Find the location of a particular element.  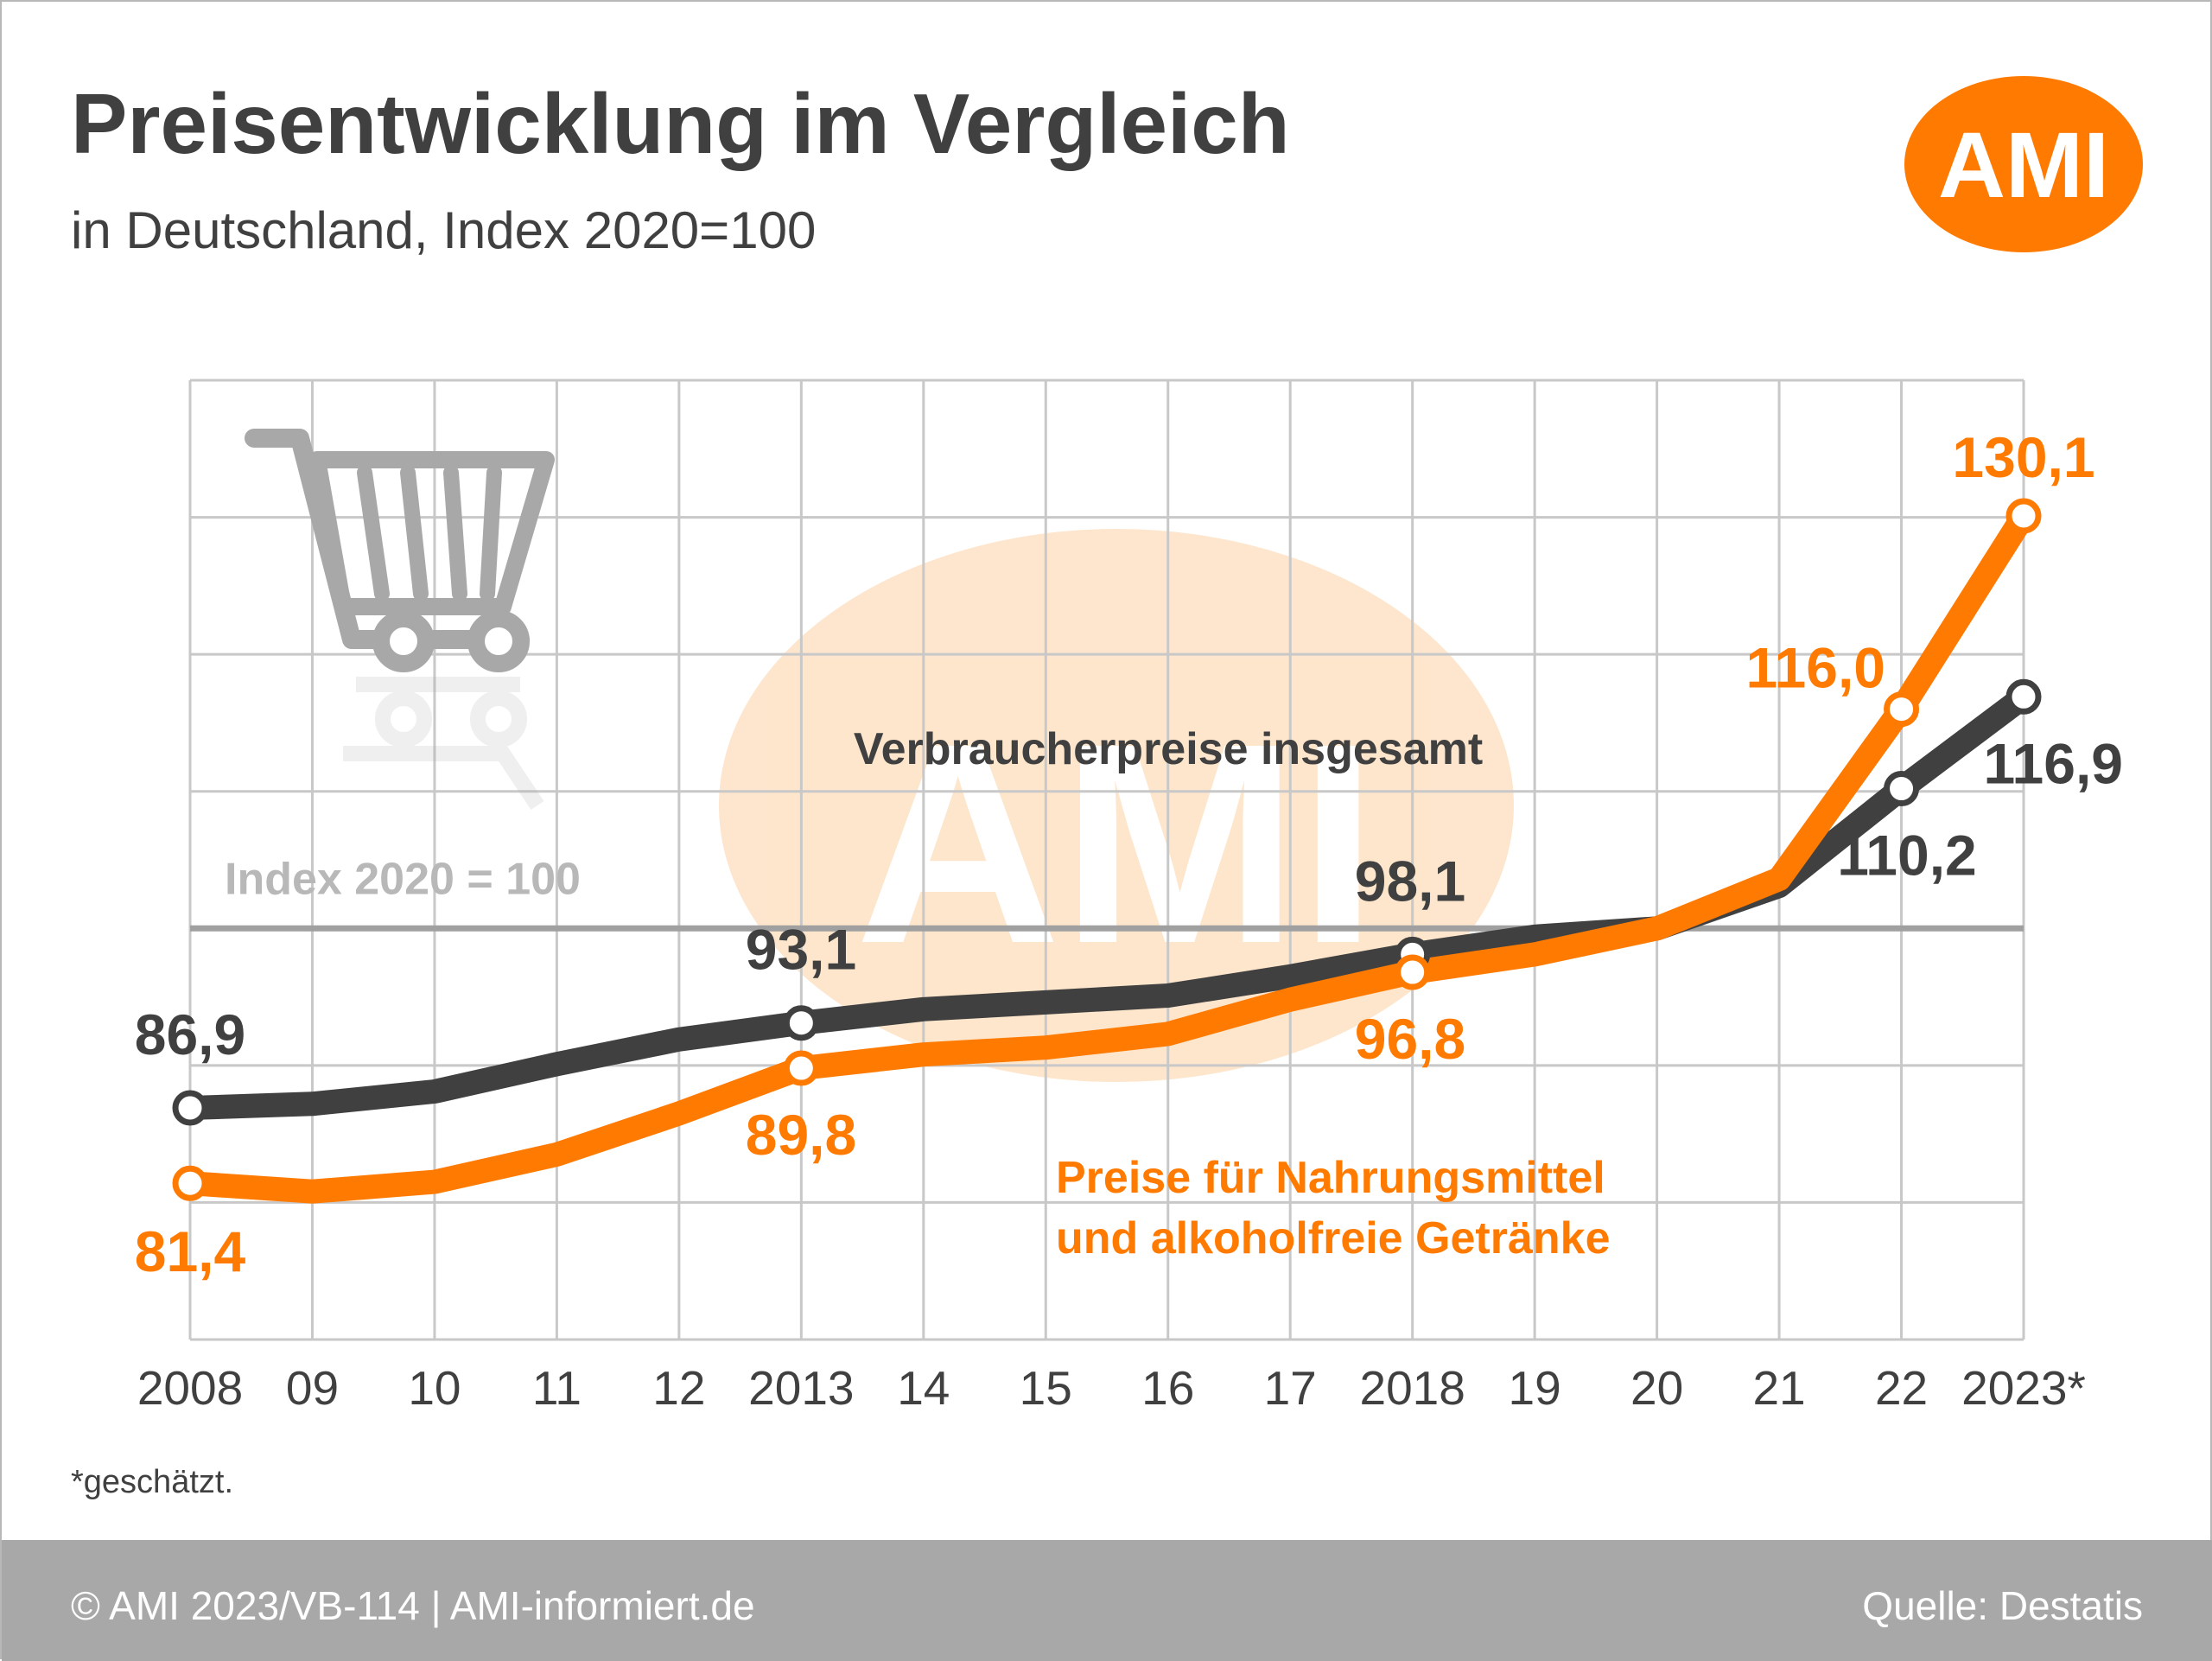

series-label-consumer-prices: Verbraucherpreise insgesamt is located at coordinates (1168, 749).